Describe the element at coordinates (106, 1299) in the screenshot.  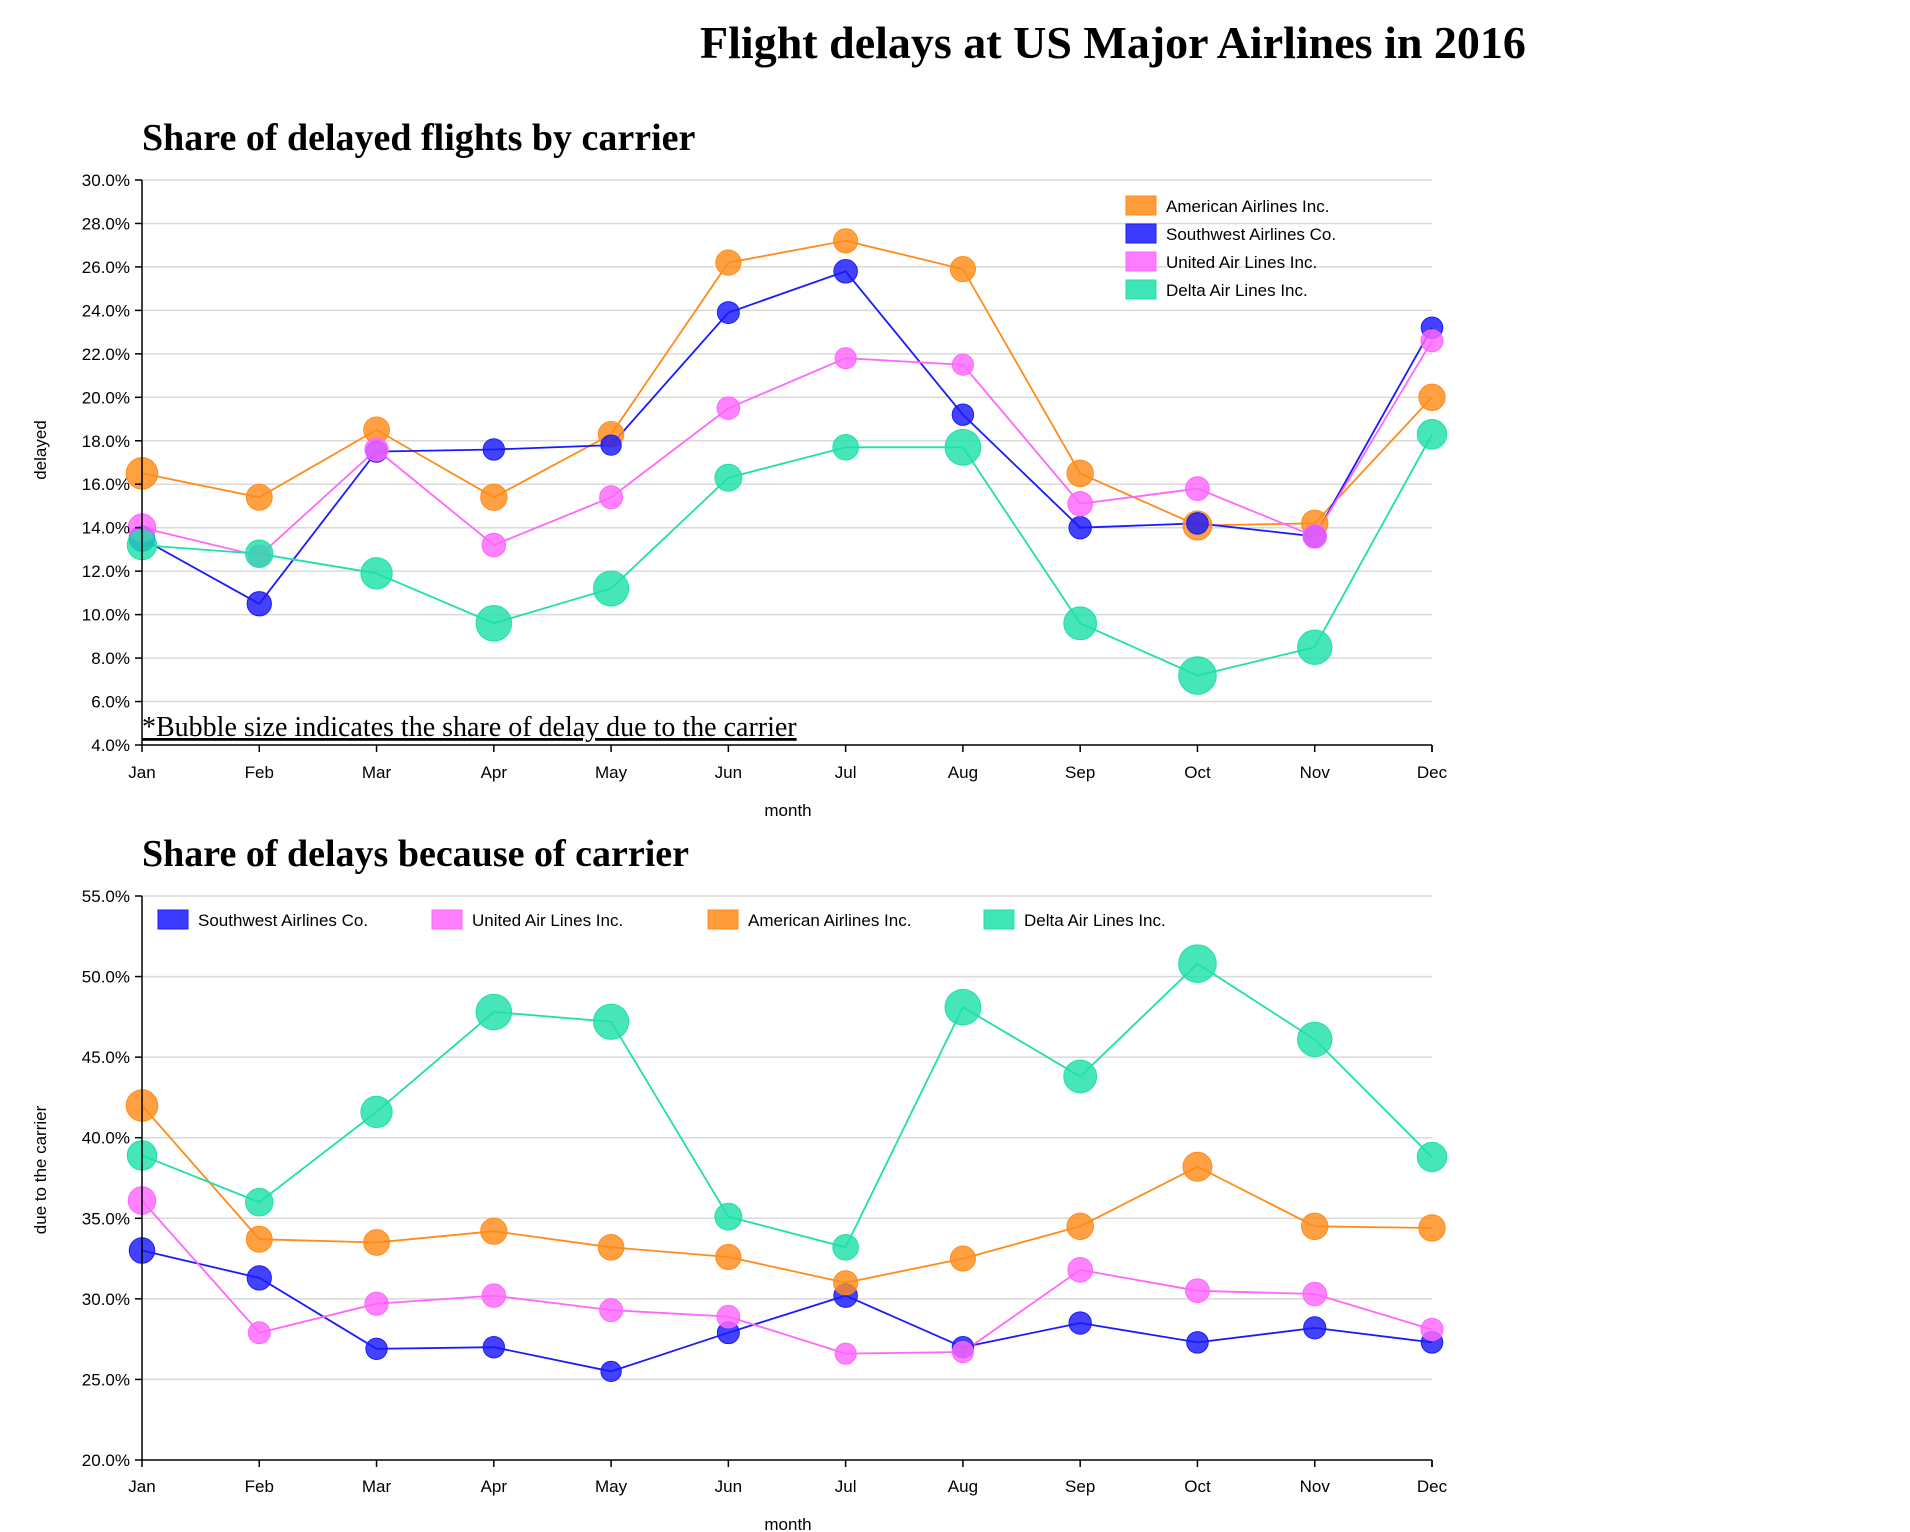
I see `y-tick-label: 30.0%` at that location.